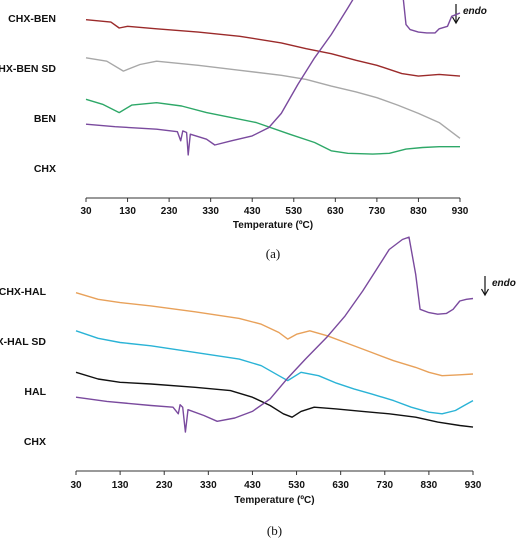  I want to click on series-label-chx-hal-sd: CHX-HAL SD, so click(23, 342).